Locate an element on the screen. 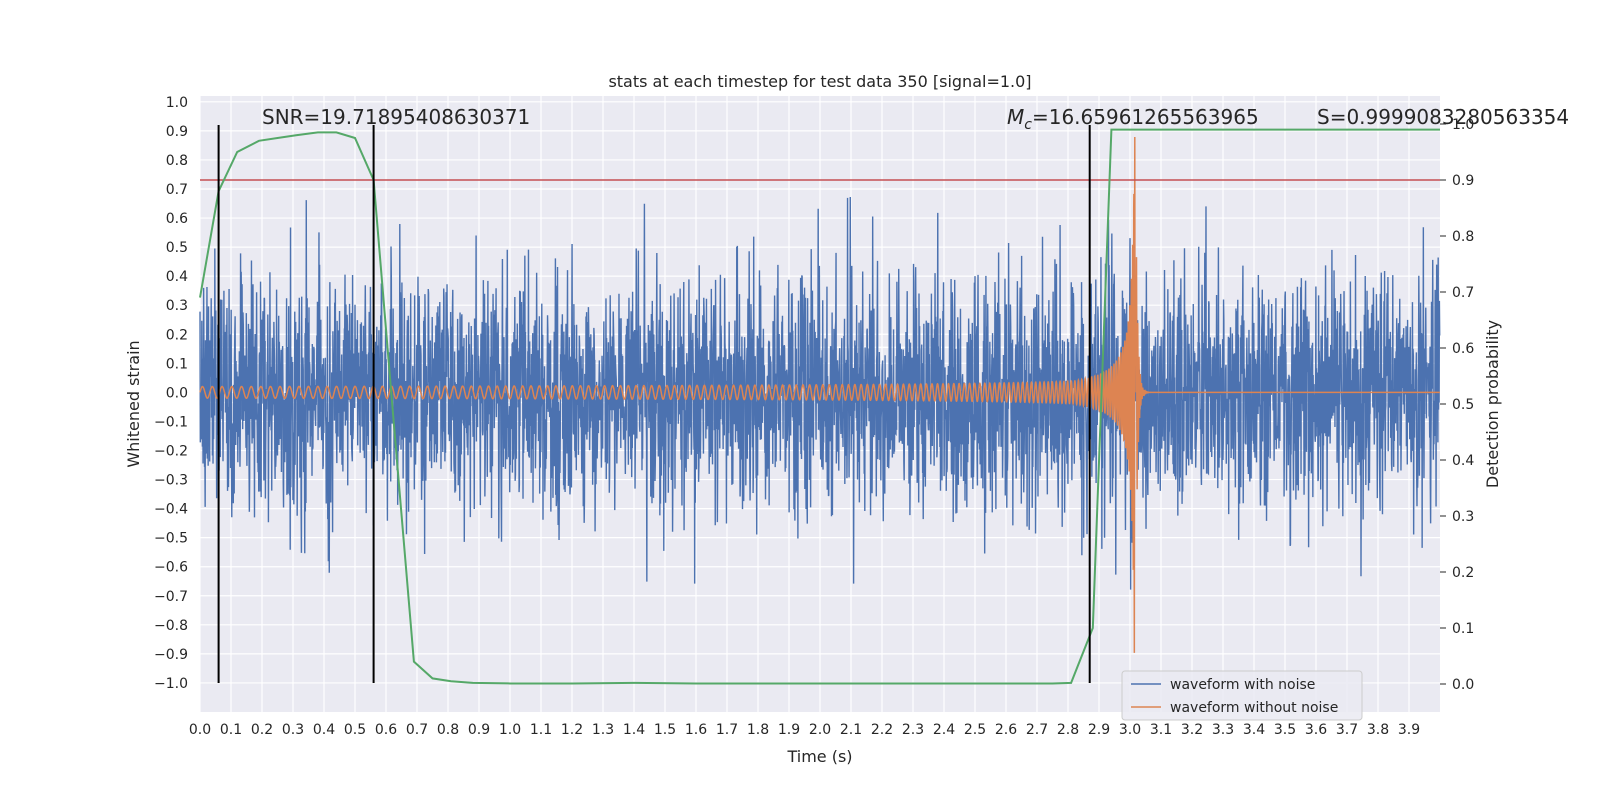 The width and height of the screenshot is (1600, 800). x-tick-label: 2.4 is located at coordinates (944, 730).